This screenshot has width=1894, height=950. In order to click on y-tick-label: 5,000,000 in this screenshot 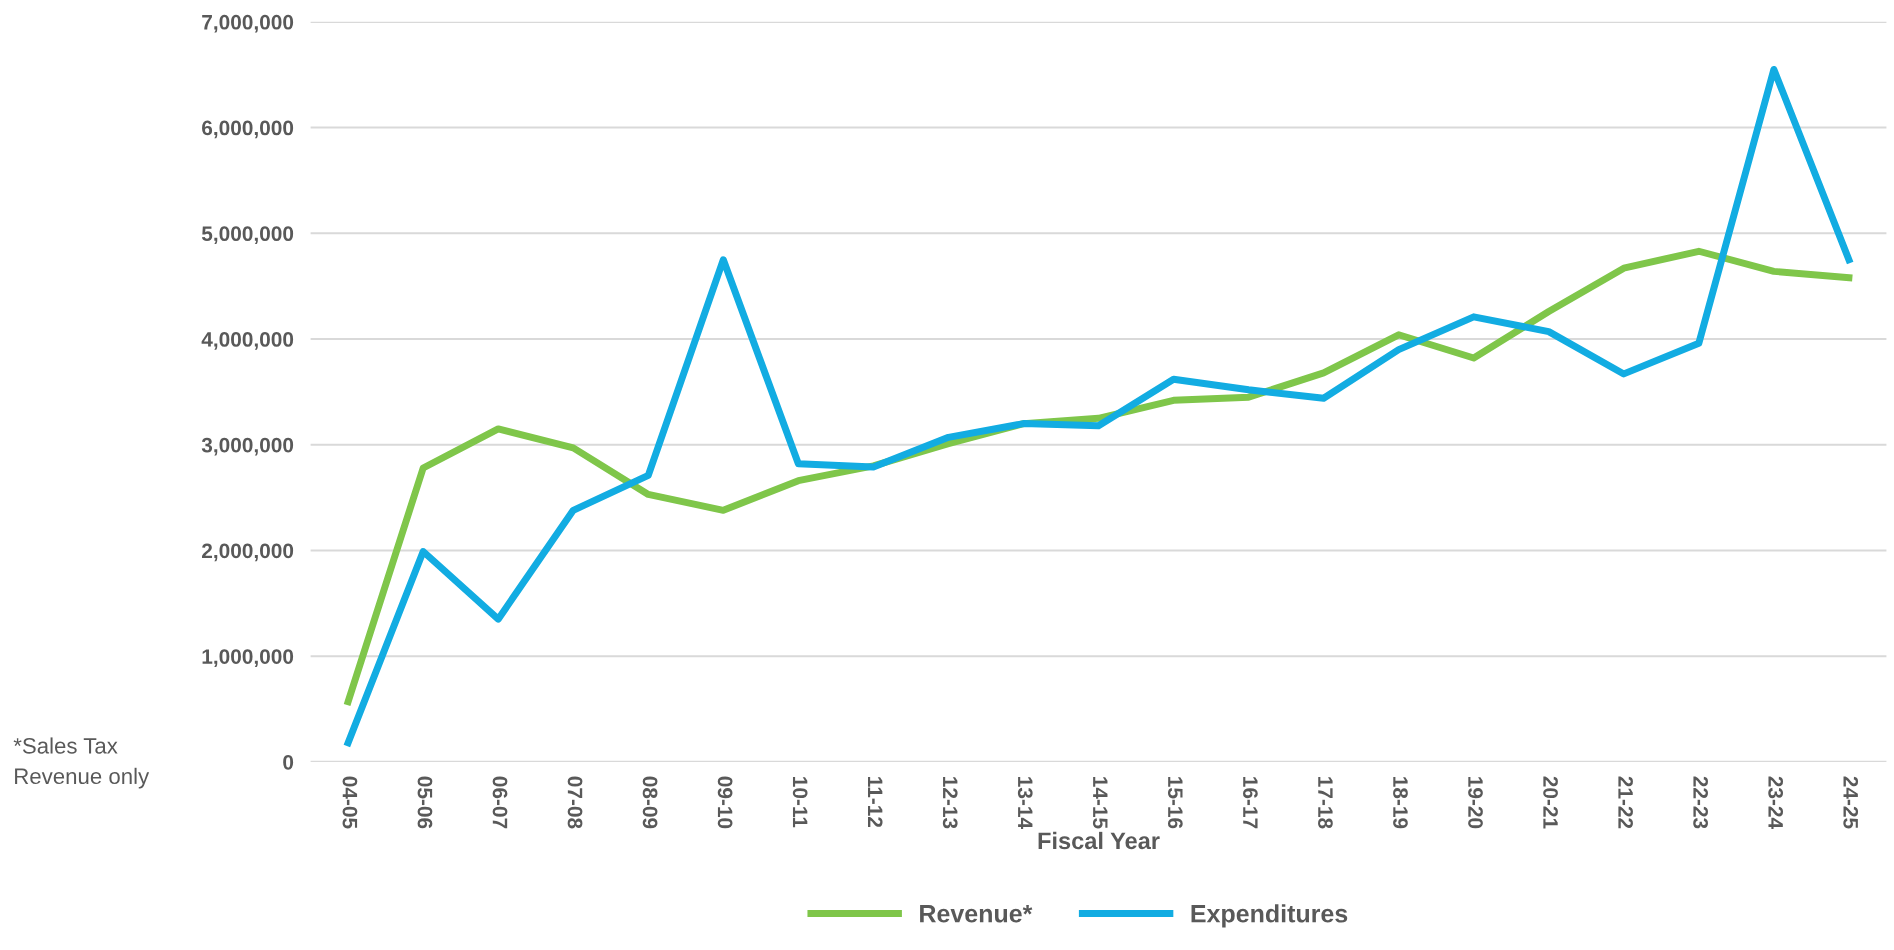, I will do `click(247, 235)`.